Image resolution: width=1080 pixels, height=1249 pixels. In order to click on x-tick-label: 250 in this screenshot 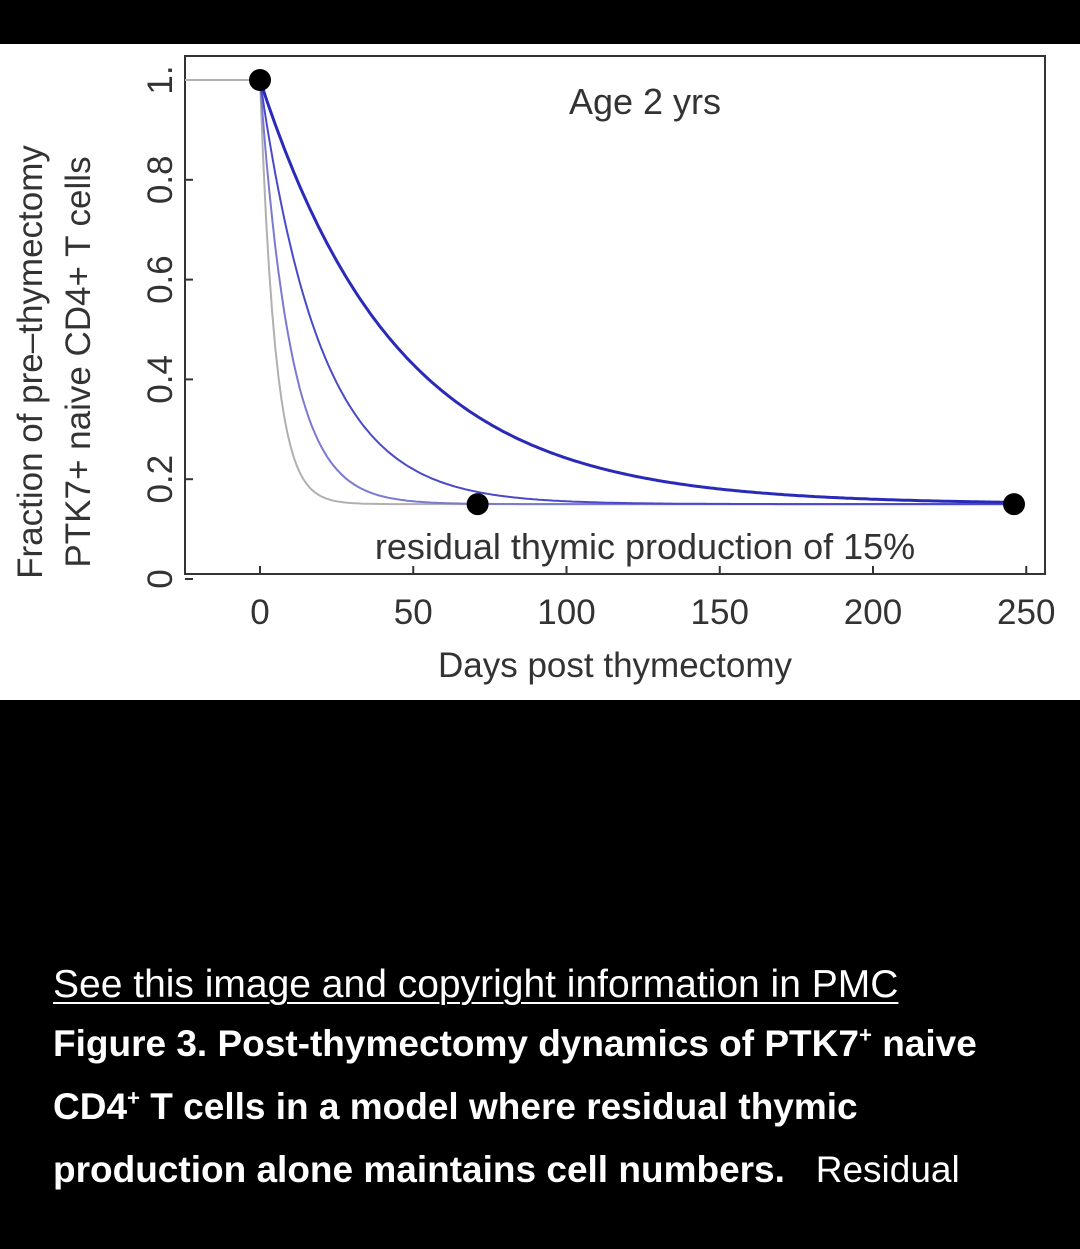, I will do `click(1026, 612)`.